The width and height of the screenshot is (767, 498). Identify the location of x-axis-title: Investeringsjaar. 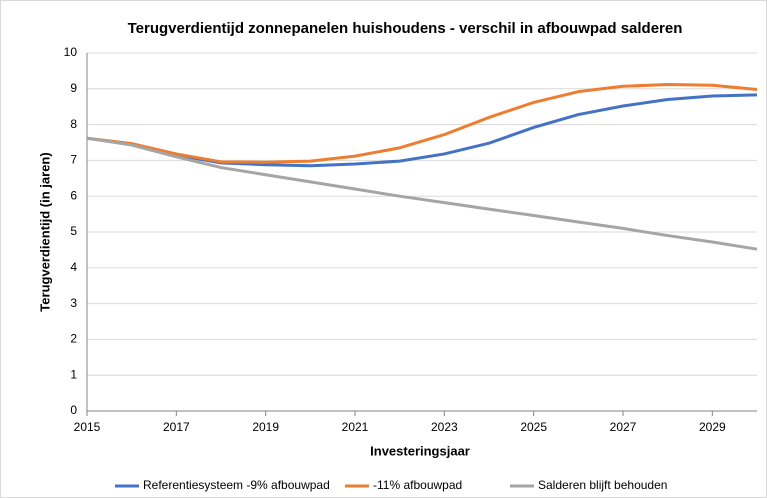
(420, 450).